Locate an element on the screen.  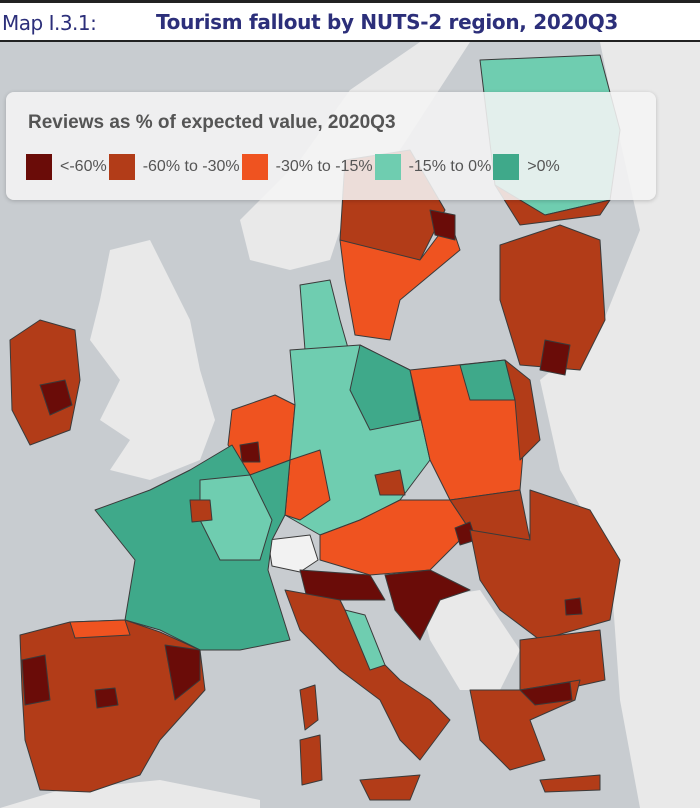
region-greece-north is located at coordinates (546, 693).